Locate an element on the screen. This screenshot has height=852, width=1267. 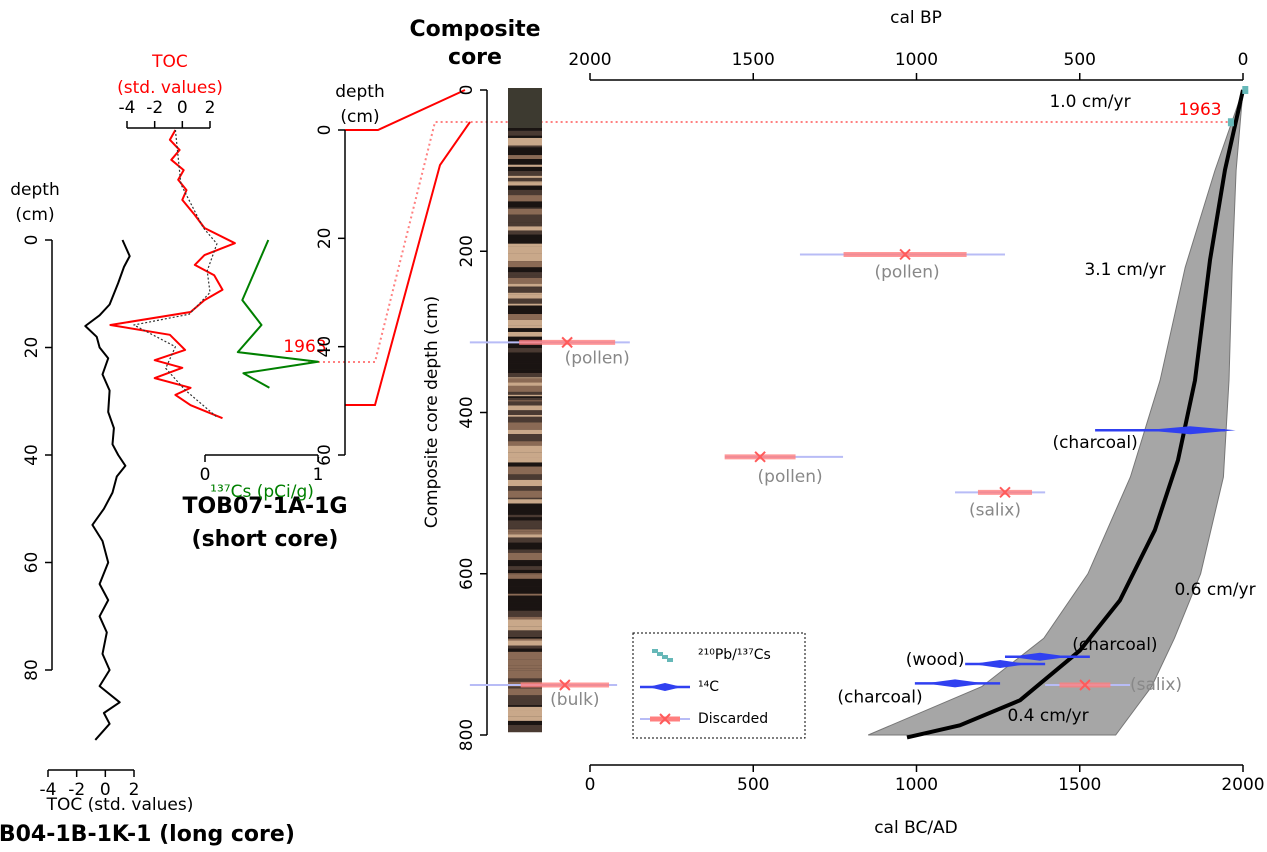
x-tick-label: 1000 is located at coordinates (916, 785).